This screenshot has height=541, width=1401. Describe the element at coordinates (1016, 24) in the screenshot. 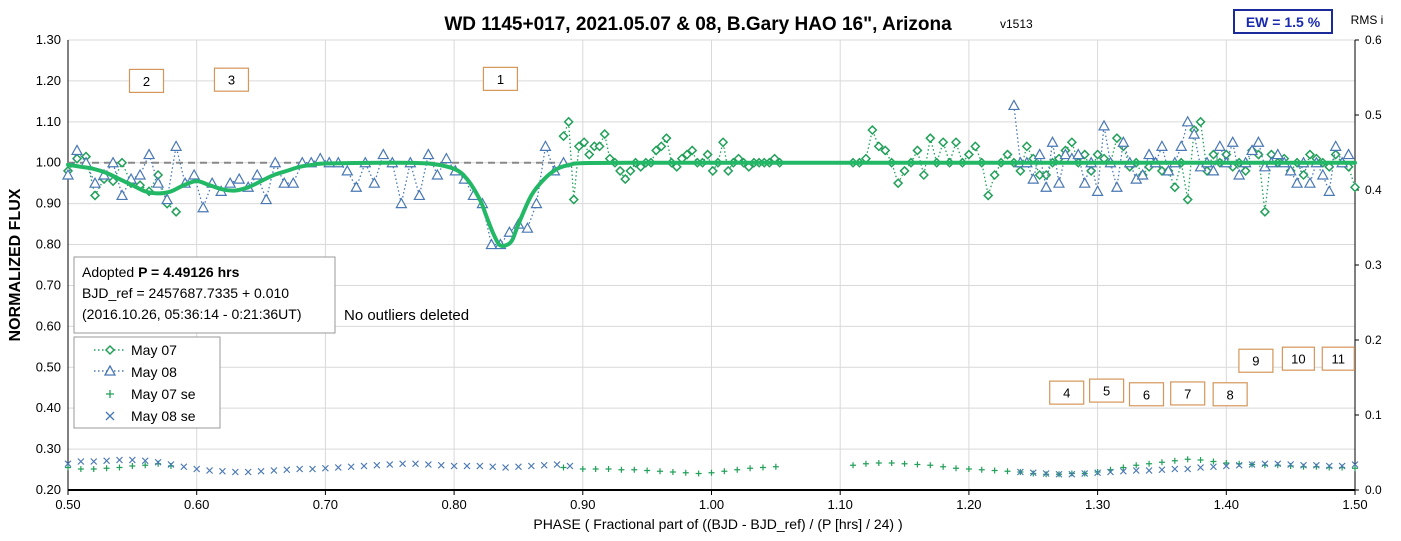

I see `version-tag: v1513` at that location.